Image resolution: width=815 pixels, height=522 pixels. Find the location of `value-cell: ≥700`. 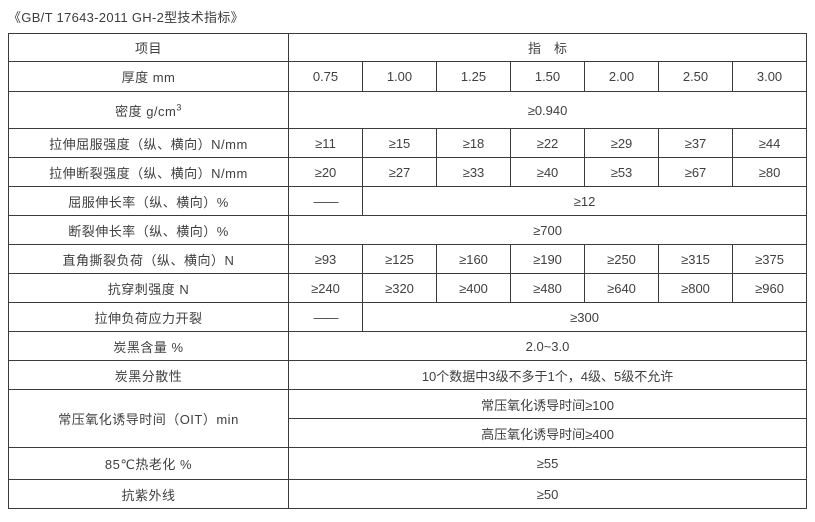

value-cell: ≥700 is located at coordinates (547, 230).